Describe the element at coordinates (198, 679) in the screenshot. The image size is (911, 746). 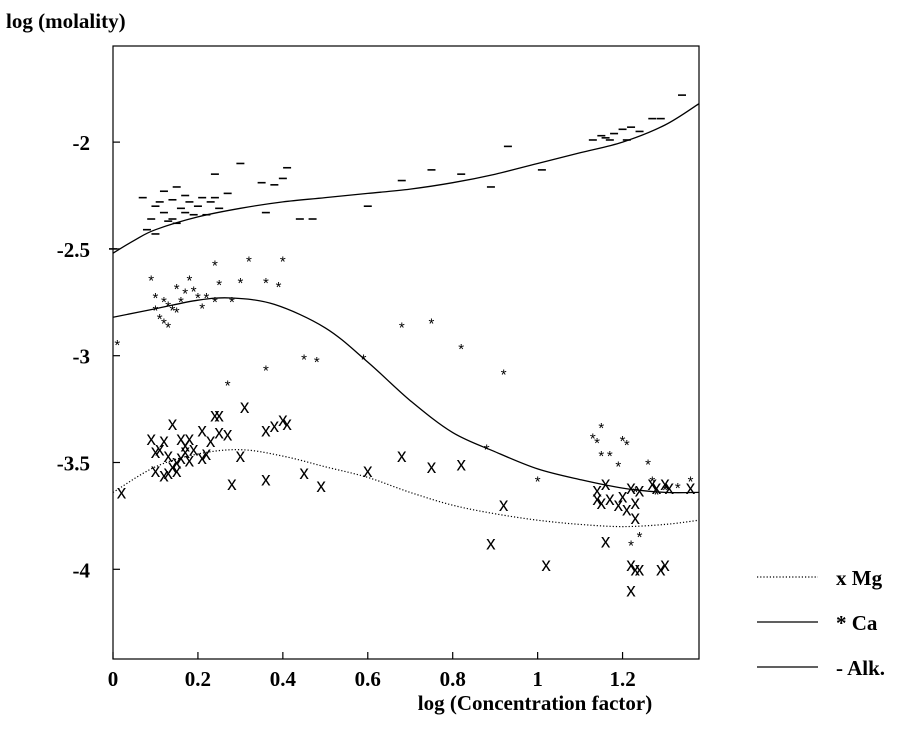
I see `x-tick-label: 0.2` at that location.